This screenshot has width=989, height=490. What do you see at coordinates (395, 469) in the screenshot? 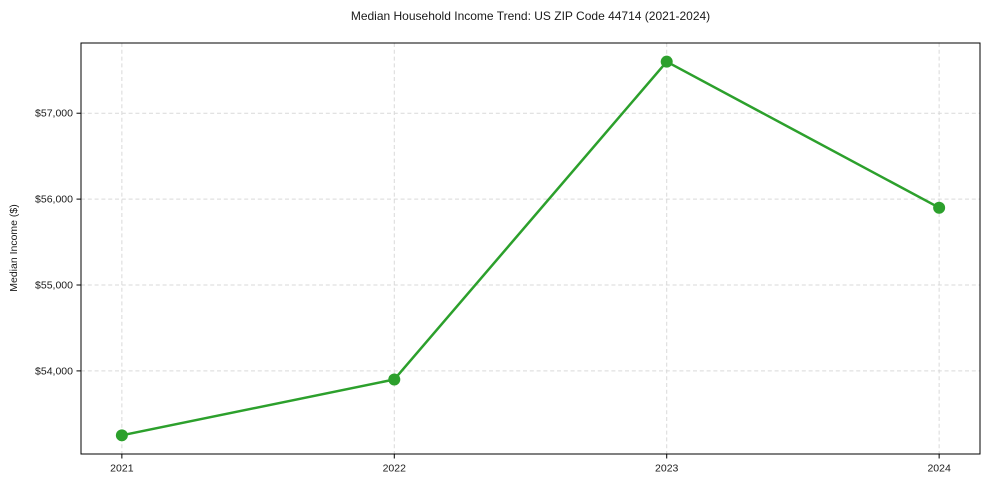
I see `x-tick-label: 2022` at bounding box center [395, 469].